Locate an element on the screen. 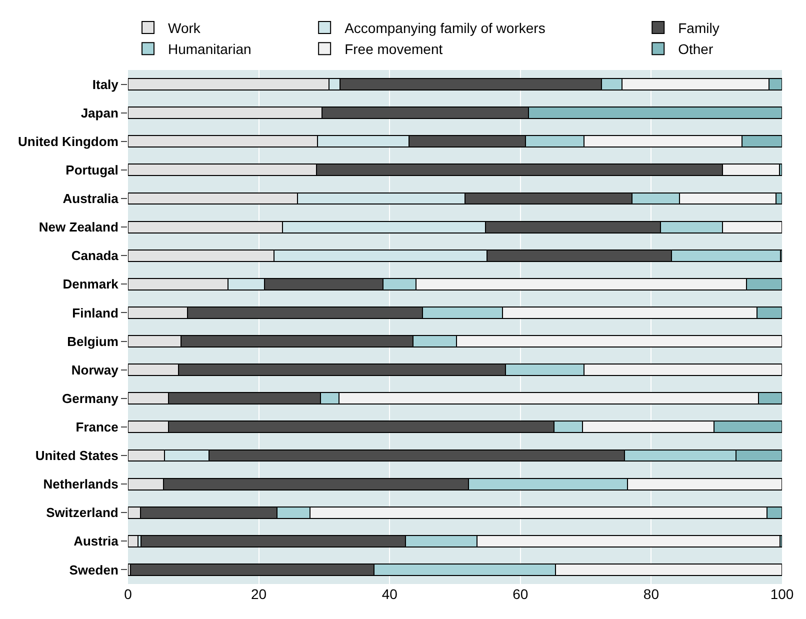 This screenshot has width=806, height=619. y-tick-label: Netherlands is located at coordinates (80, 484).